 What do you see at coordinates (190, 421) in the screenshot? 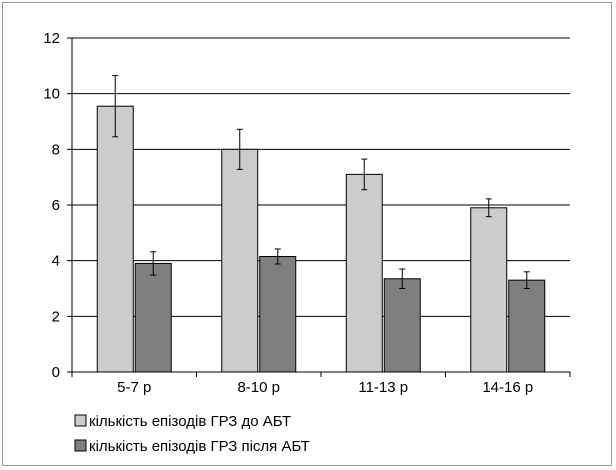
I see `legend-label-1: кількість епізодів ГРЗ до АБТ` at bounding box center [190, 421].